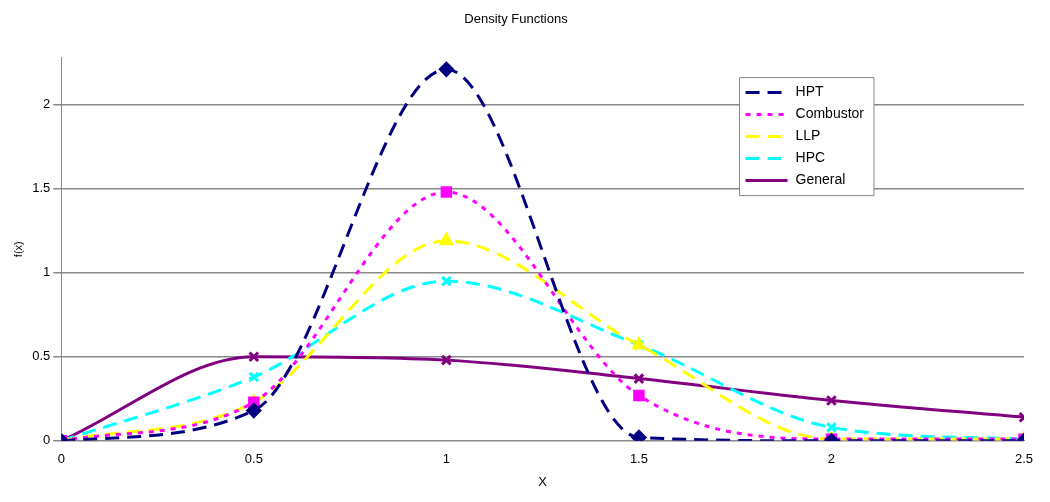  I want to click on legend-label: General, so click(820, 179).